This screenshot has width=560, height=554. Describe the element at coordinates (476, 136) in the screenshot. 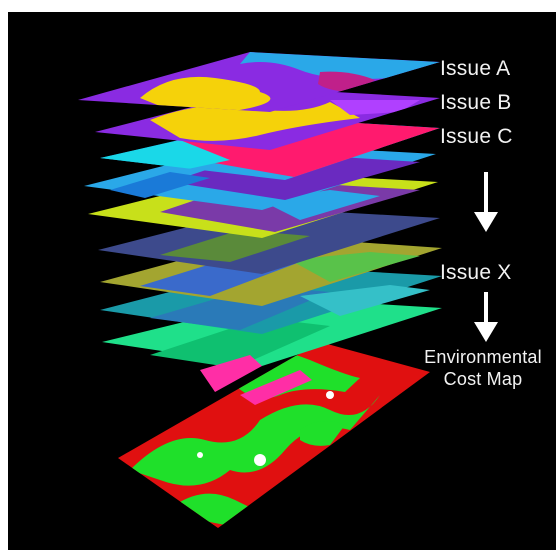

I see `issue-c-label: Issue C` at that location.